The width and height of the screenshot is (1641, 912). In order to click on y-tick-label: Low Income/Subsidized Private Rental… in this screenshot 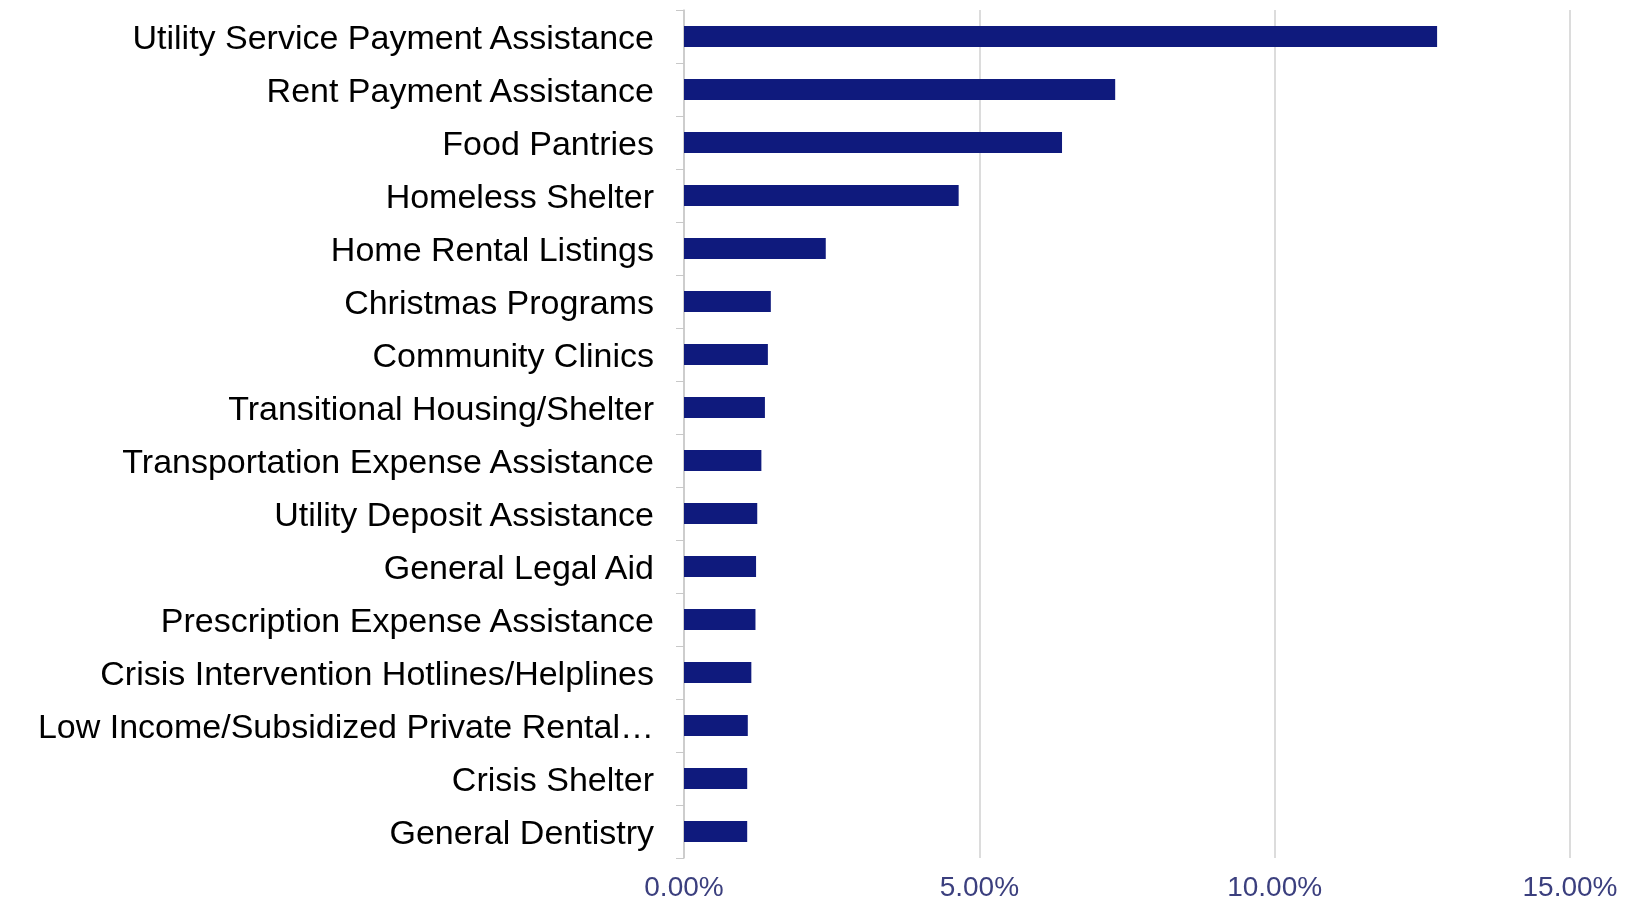, I will do `click(345, 725)`.